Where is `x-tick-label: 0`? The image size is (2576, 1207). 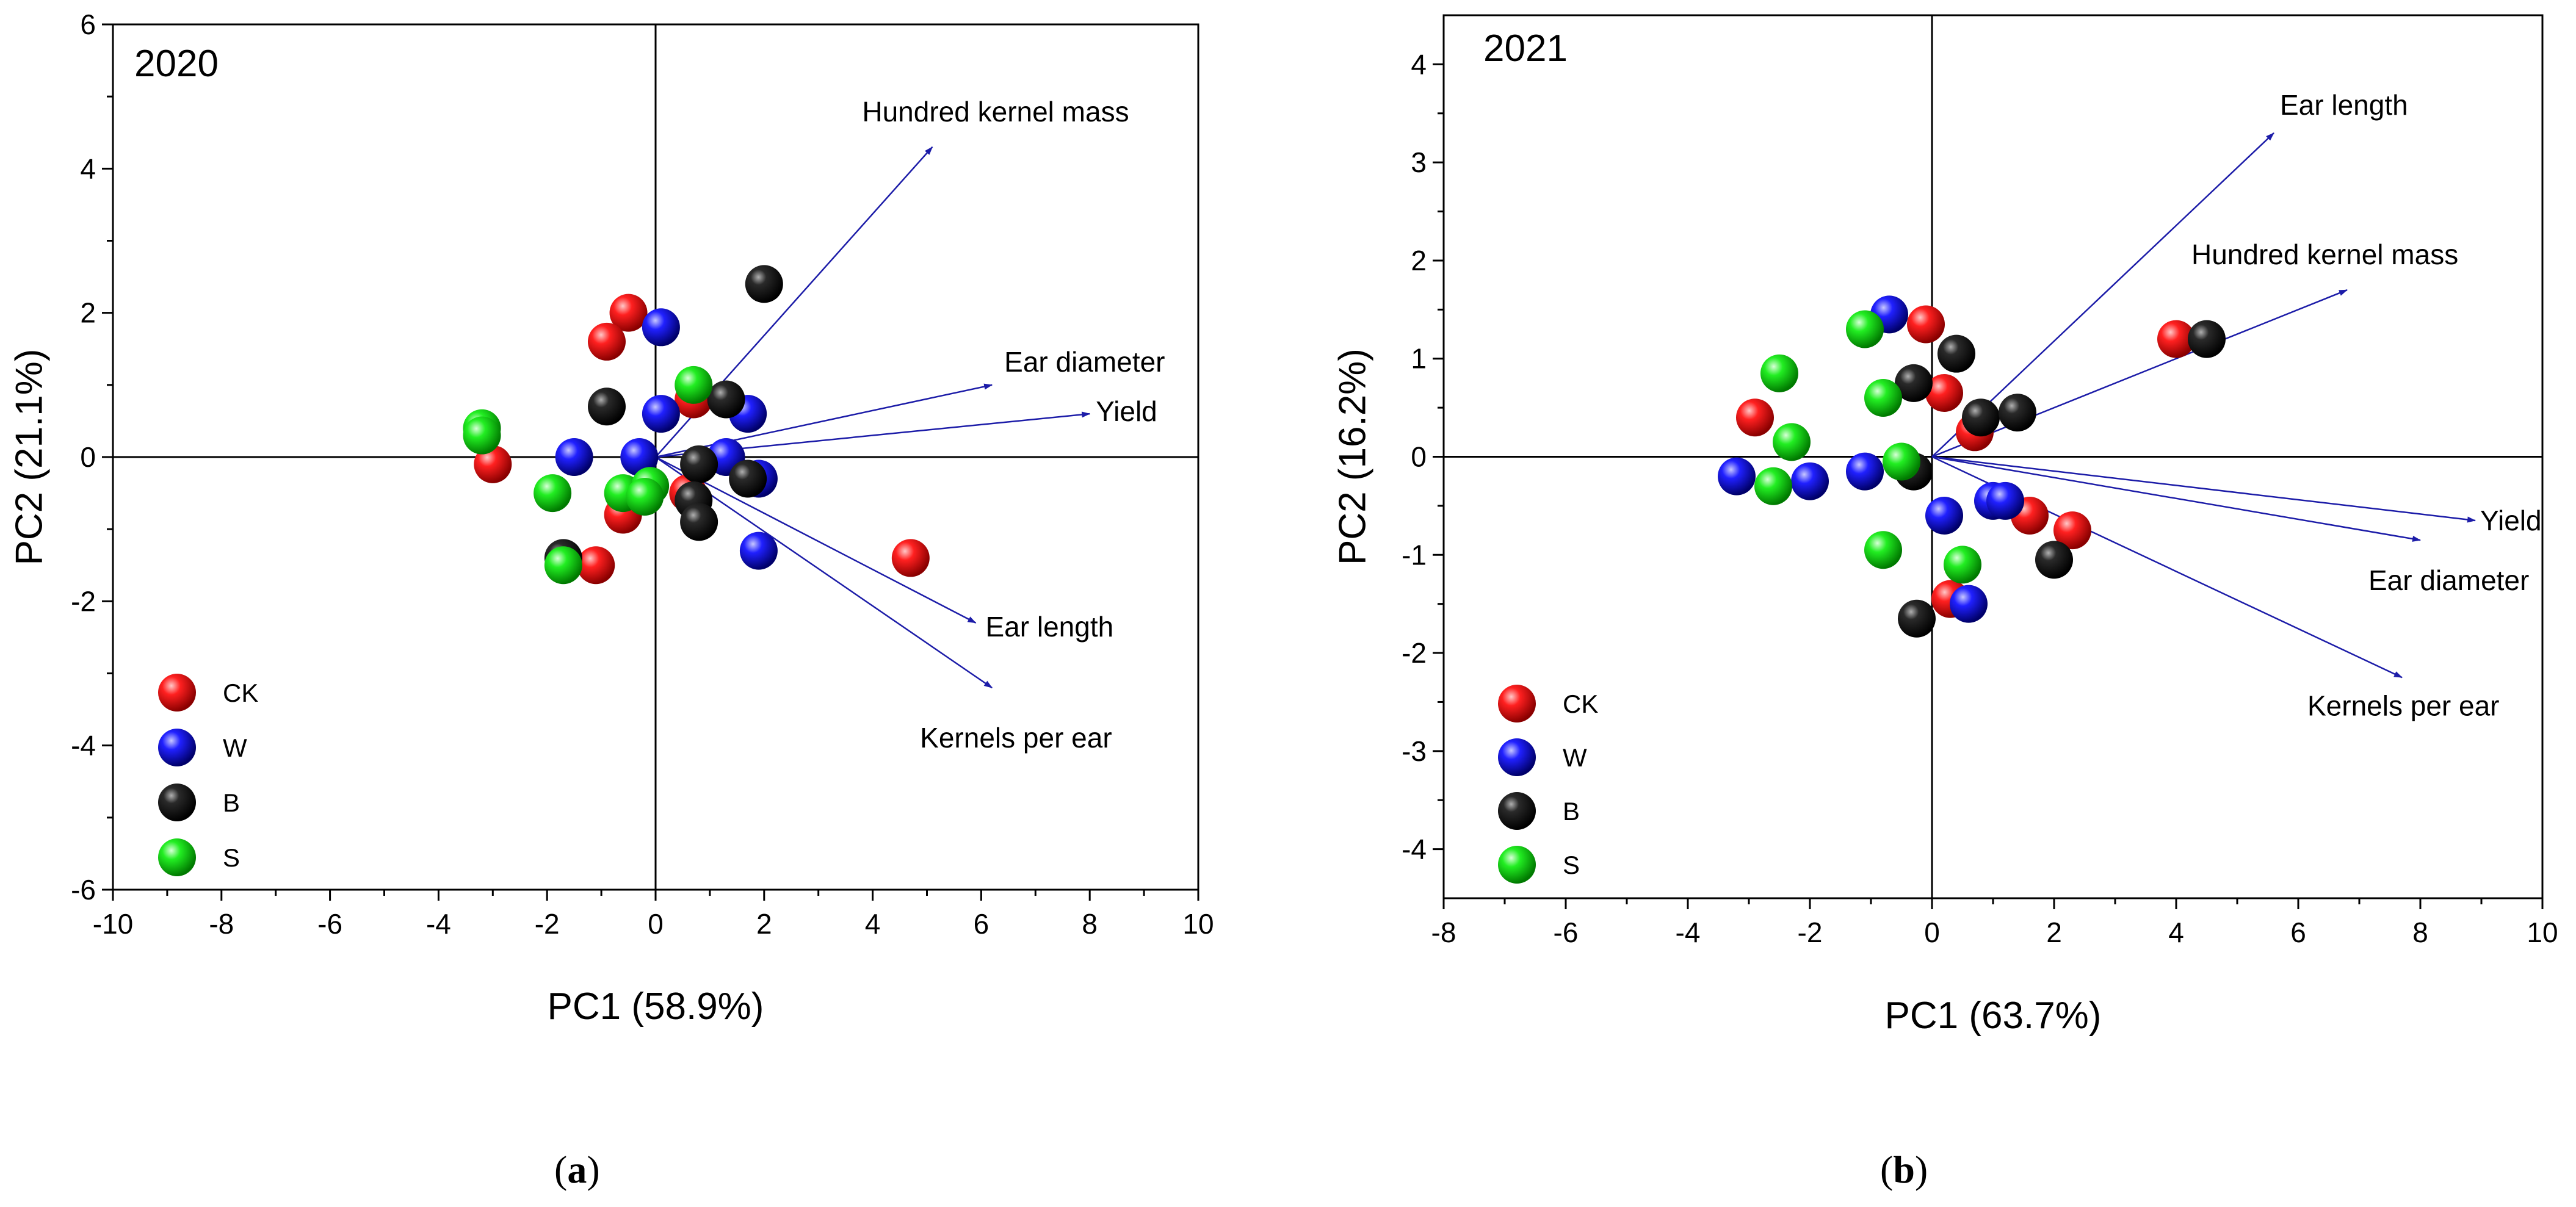
x-tick-label: 0 is located at coordinates (1932, 932).